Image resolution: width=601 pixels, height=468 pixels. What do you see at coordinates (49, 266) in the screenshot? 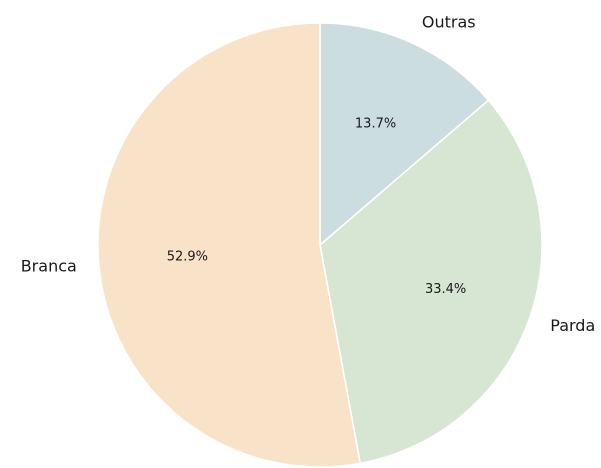
I see `slice-label-branca: Branca` at bounding box center [49, 266].